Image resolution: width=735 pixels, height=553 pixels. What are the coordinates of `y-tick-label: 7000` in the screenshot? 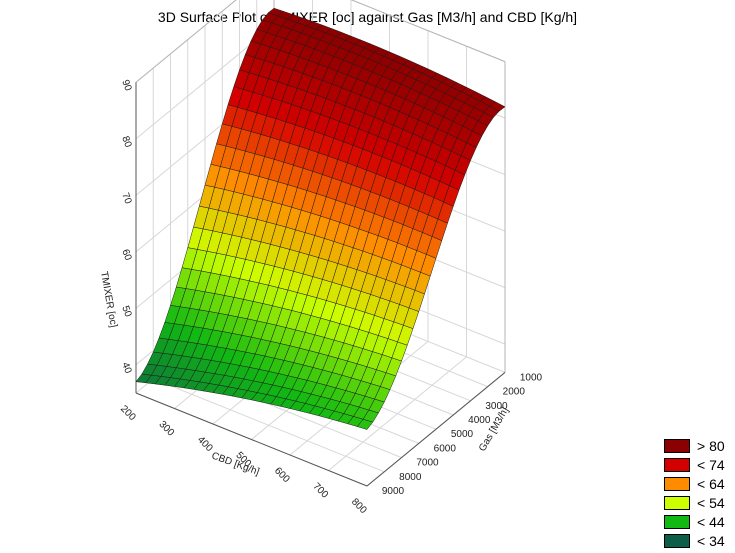 It's located at (427, 463).